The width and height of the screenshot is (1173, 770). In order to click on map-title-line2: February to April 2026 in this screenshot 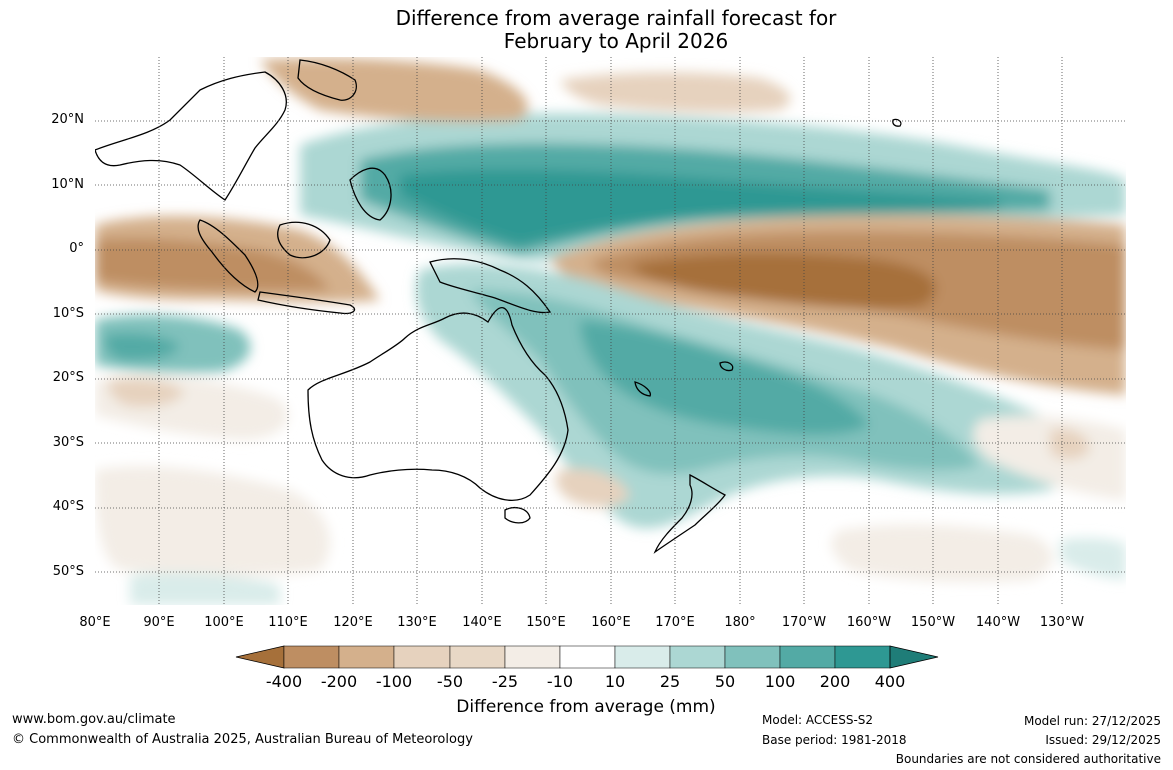, I will do `click(616, 41)`.